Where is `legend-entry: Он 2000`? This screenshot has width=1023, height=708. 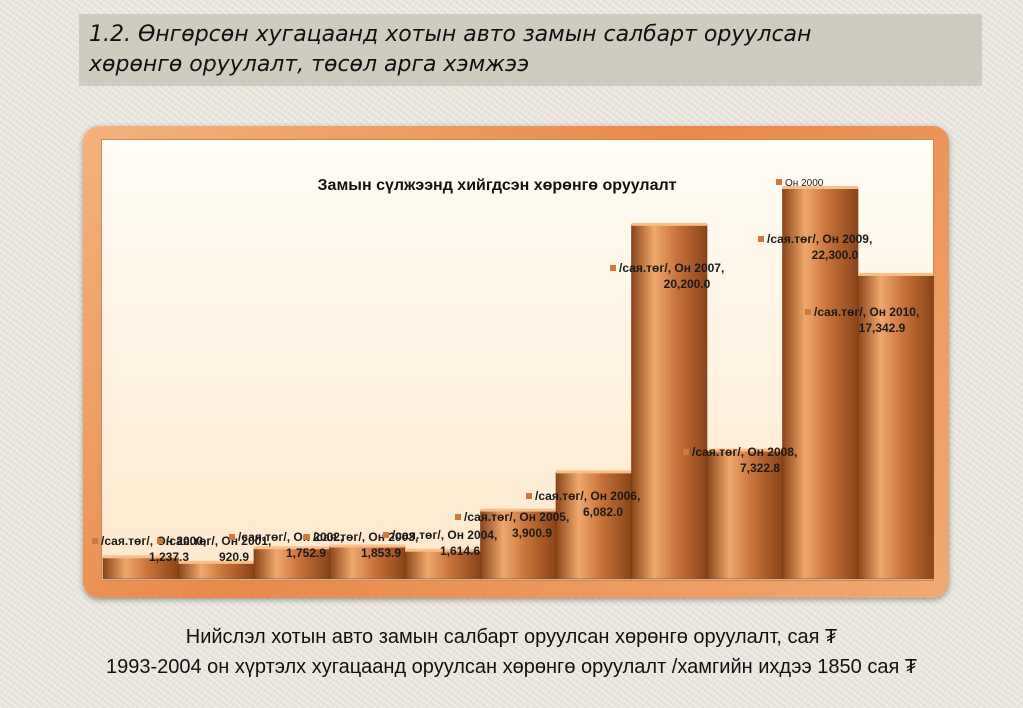
legend-entry: Он 2000 is located at coordinates (804, 183).